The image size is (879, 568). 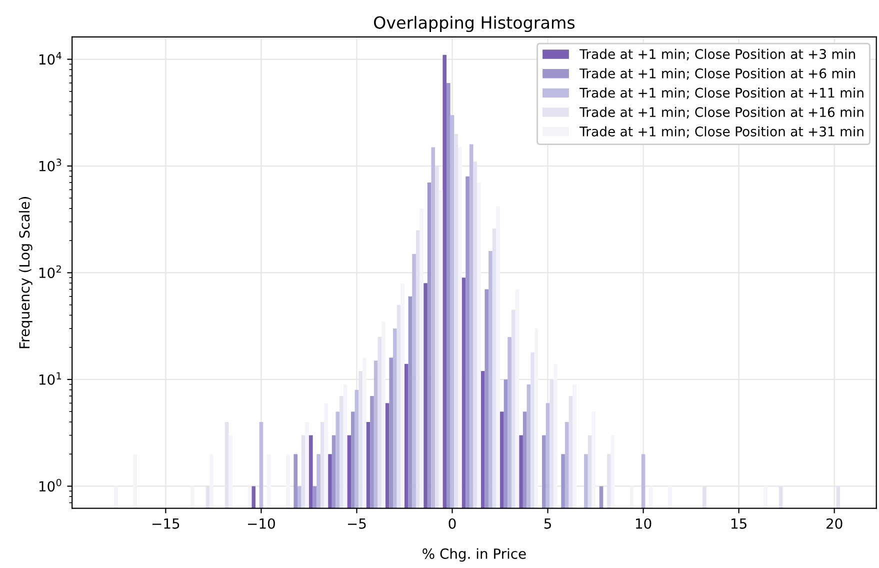 What do you see at coordinates (644, 523) in the screenshot?
I see `x-tick-label: 10` at bounding box center [644, 523].